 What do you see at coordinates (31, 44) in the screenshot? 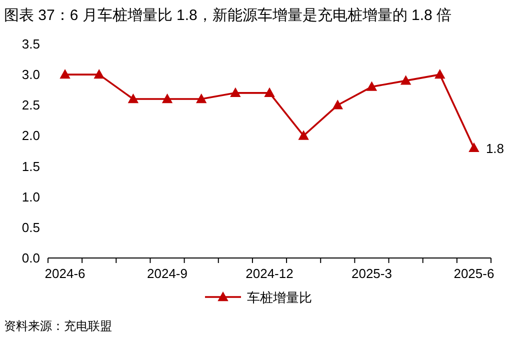
I see `y-tick-label: 3.5` at bounding box center [31, 44].